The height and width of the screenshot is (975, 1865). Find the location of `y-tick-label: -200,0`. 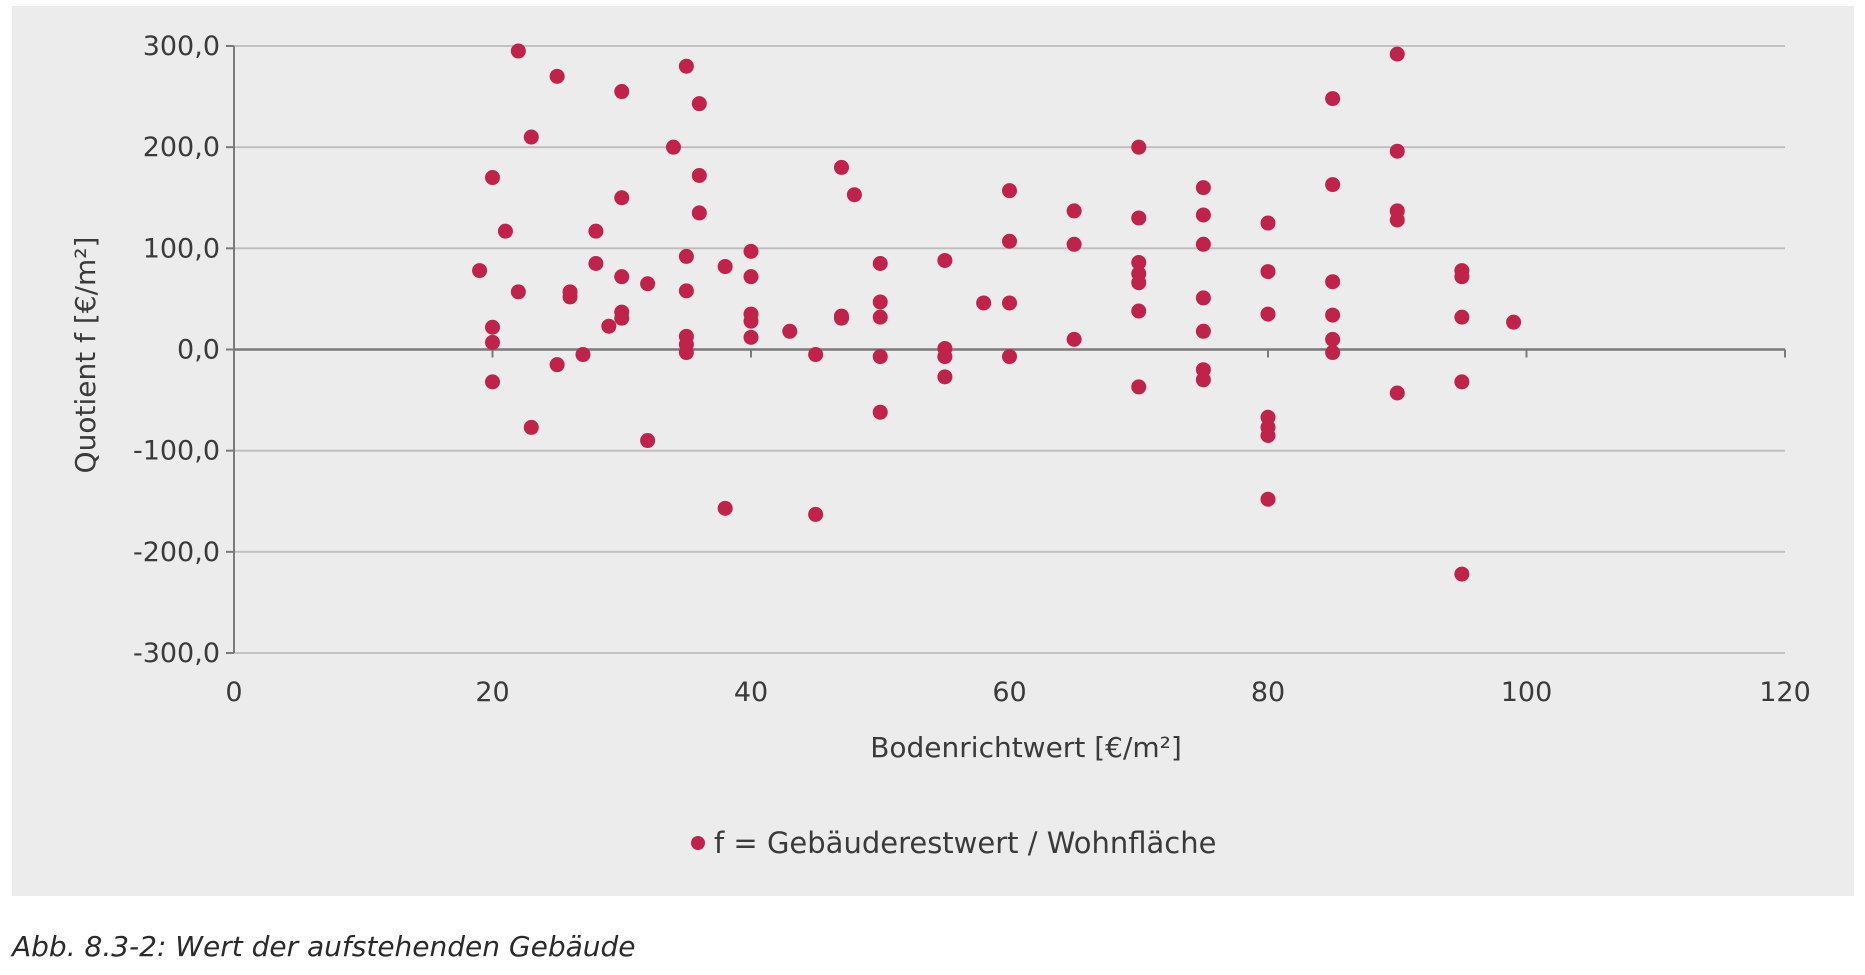

y-tick-label: -200,0 is located at coordinates (176, 552).